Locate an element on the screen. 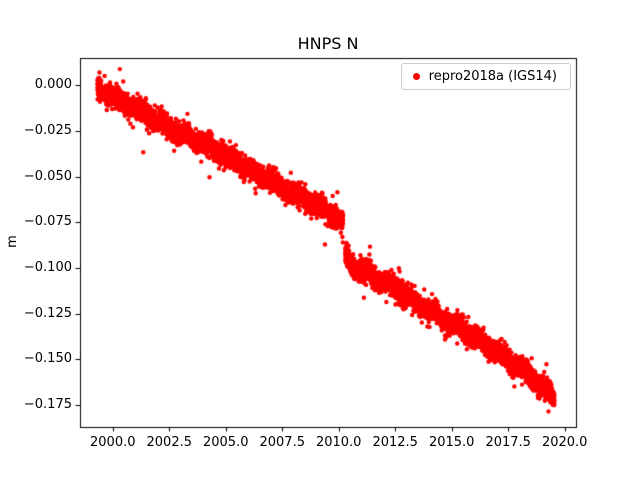  y-axis-label: m is located at coordinates (12, 241).